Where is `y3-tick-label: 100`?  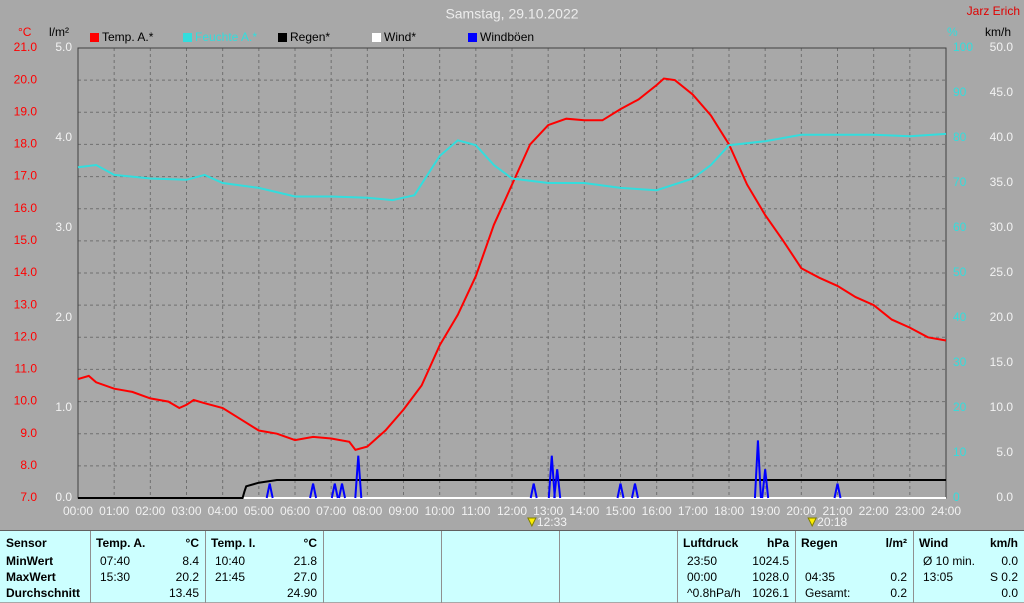
y3-tick-label: 100 is located at coordinates (963, 47).